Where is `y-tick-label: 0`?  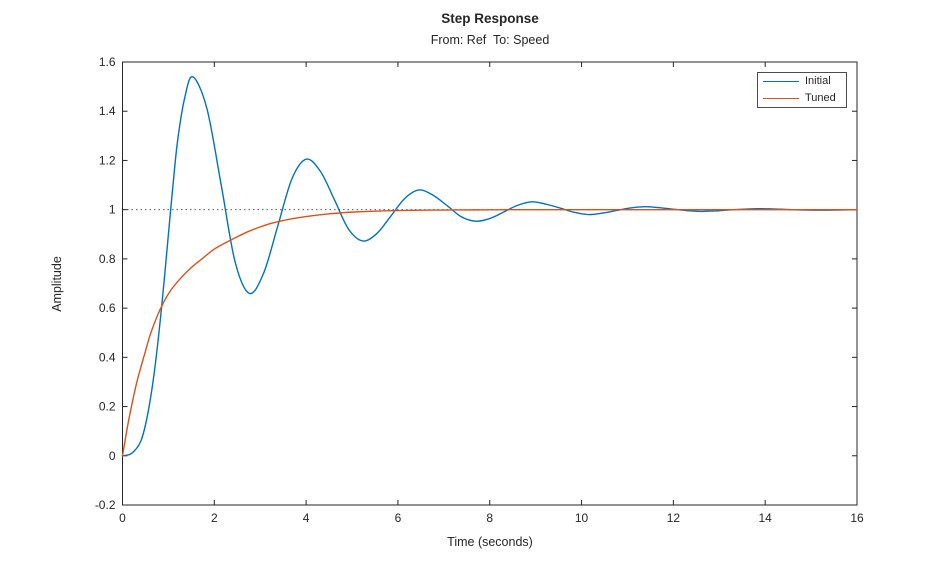
y-tick-label: 0 is located at coordinates (112, 456).